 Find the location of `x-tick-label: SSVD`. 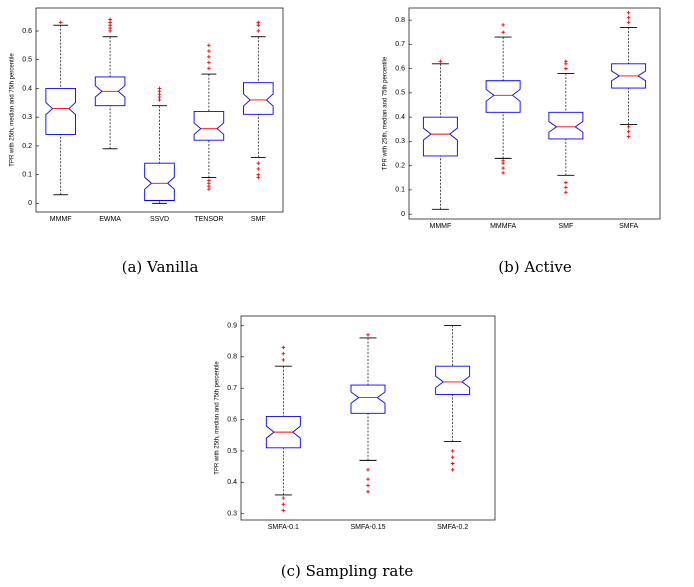

x-tick-label: SSVD is located at coordinates (159, 219).